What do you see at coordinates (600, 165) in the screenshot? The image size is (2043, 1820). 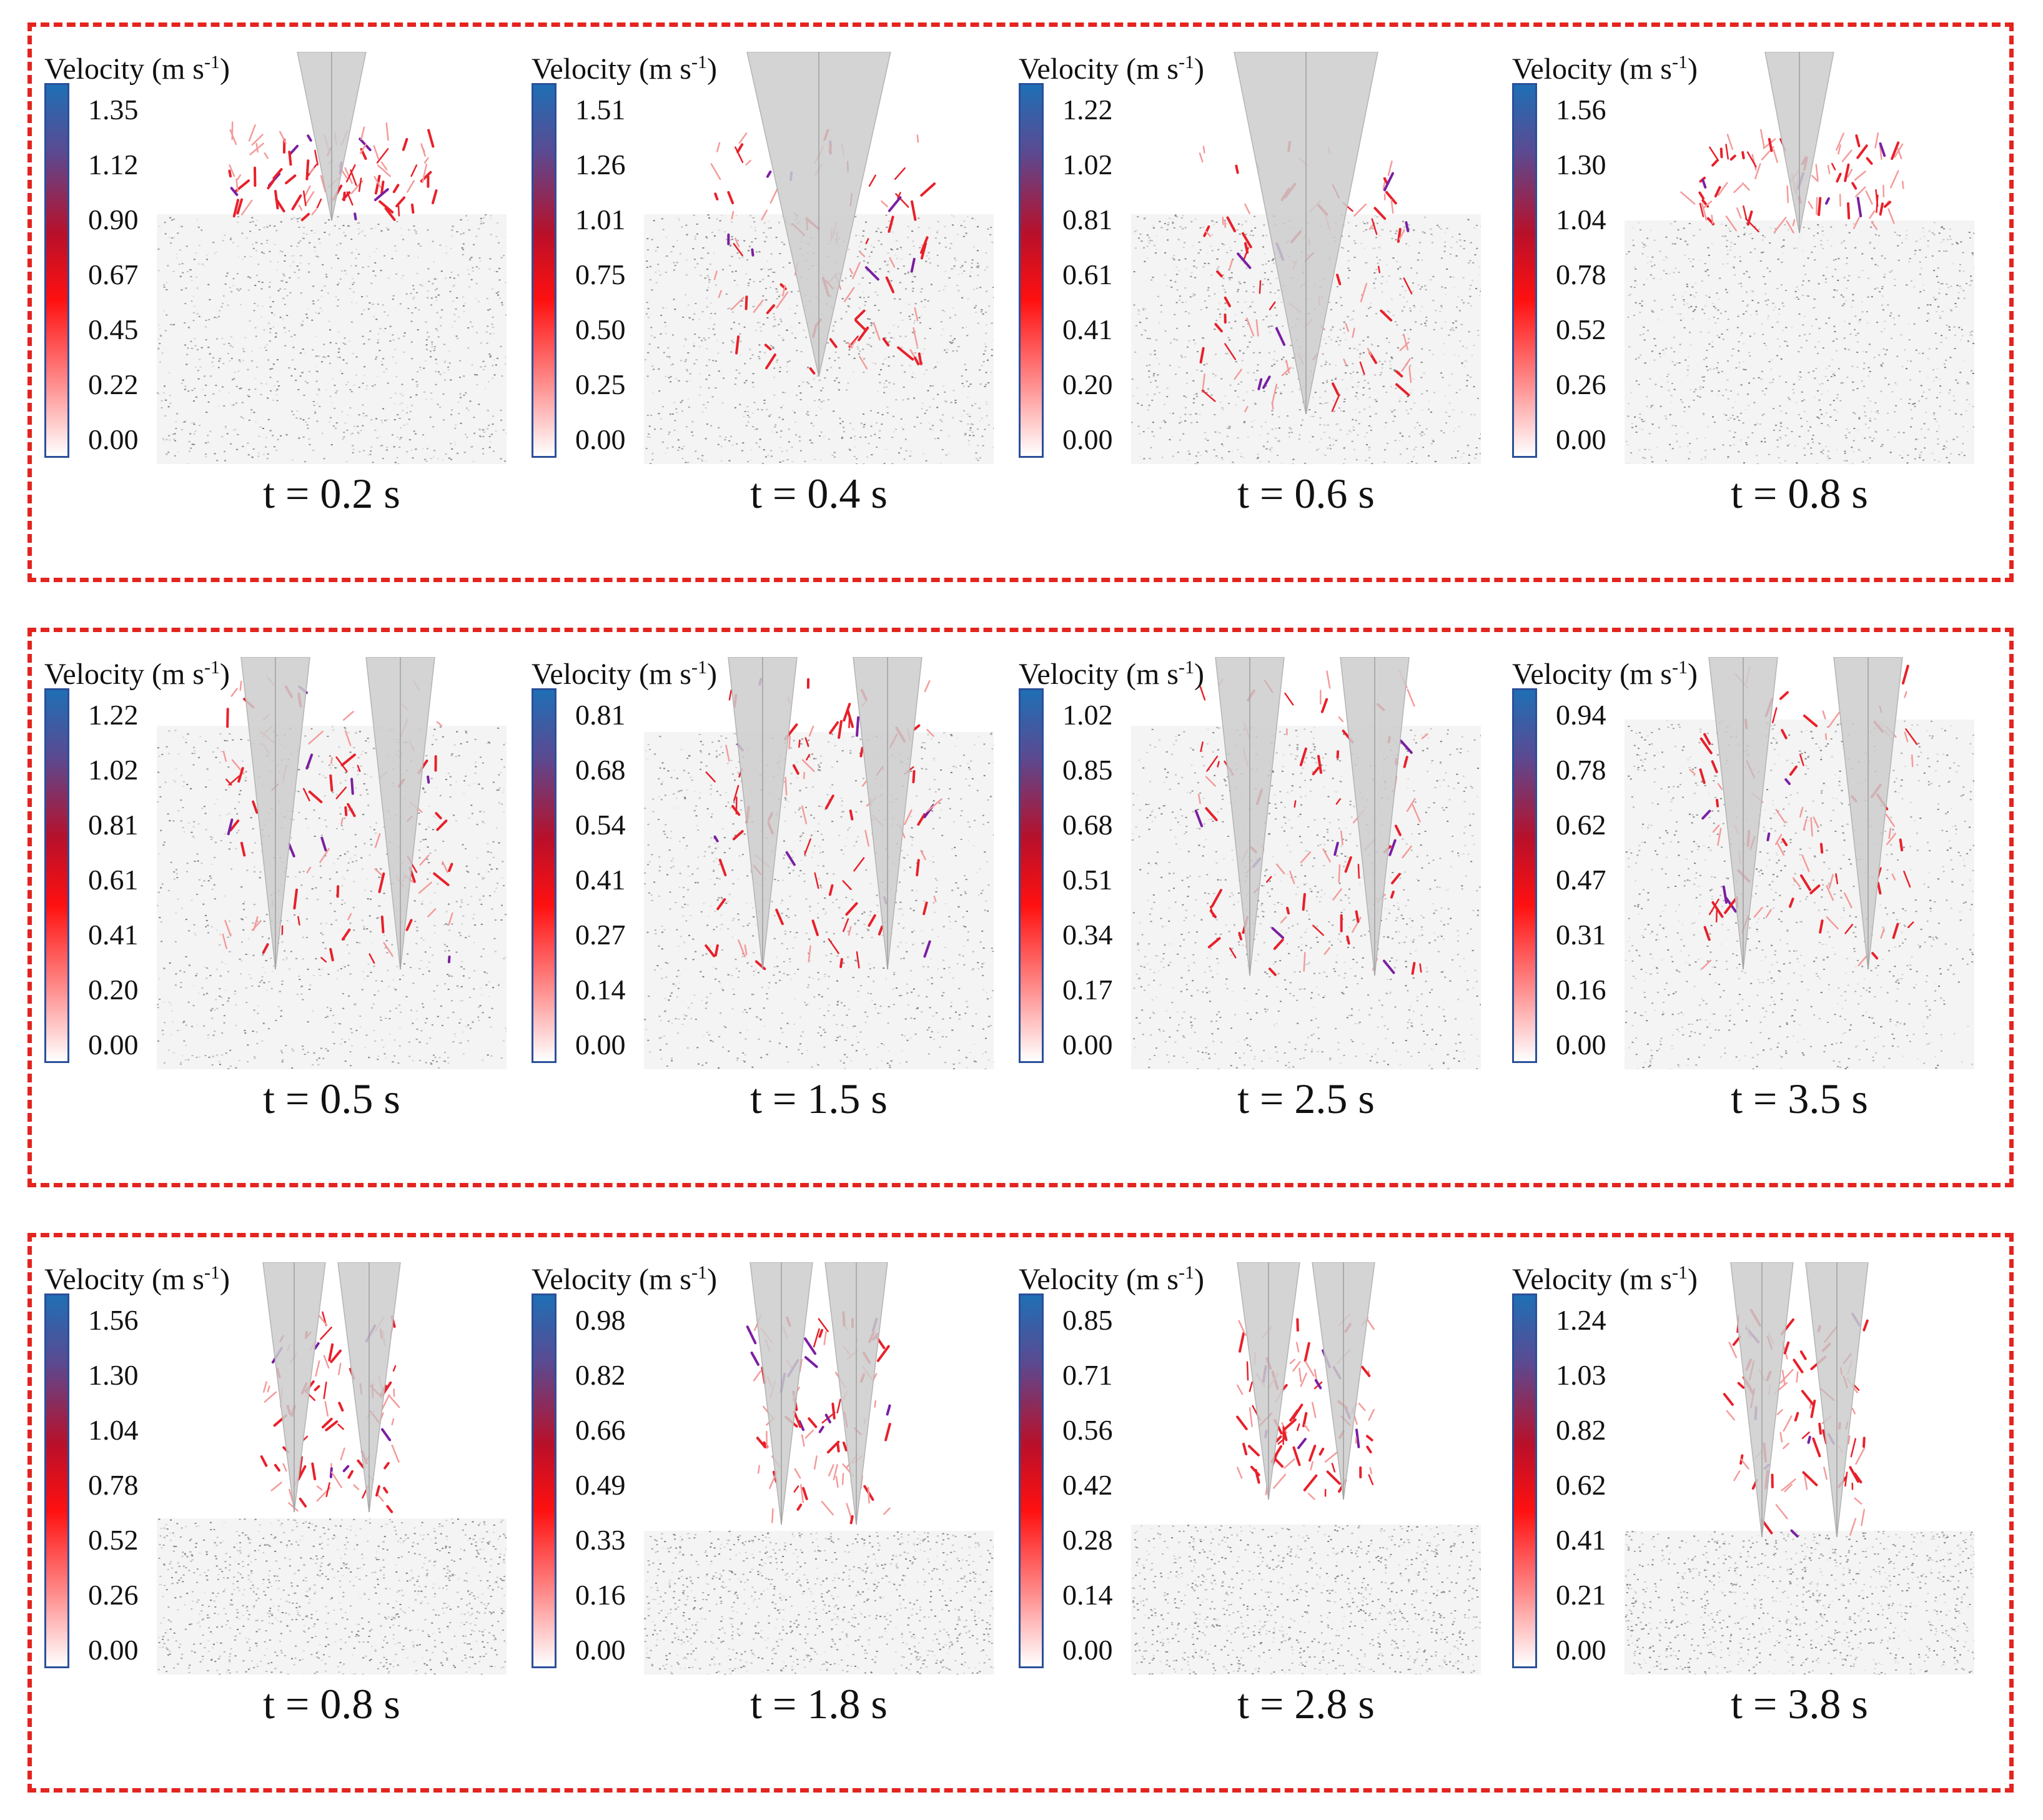 I see `colorbar-tick: 1.26` at bounding box center [600, 165].